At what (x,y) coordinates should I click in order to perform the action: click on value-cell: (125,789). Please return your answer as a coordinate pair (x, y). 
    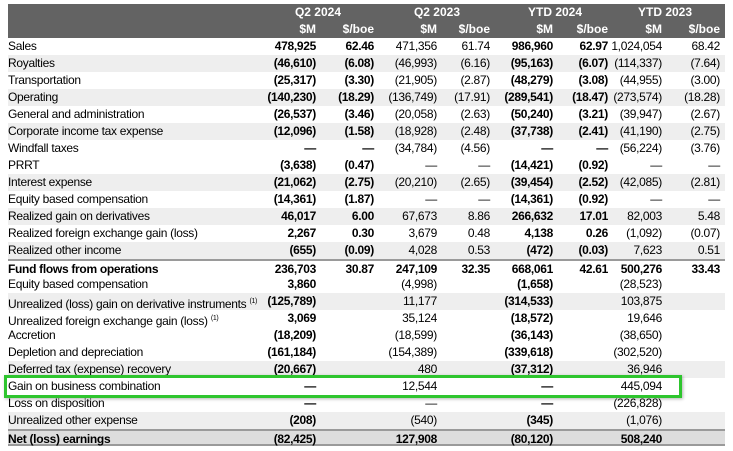
    Looking at the image, I should click on (291, 301).